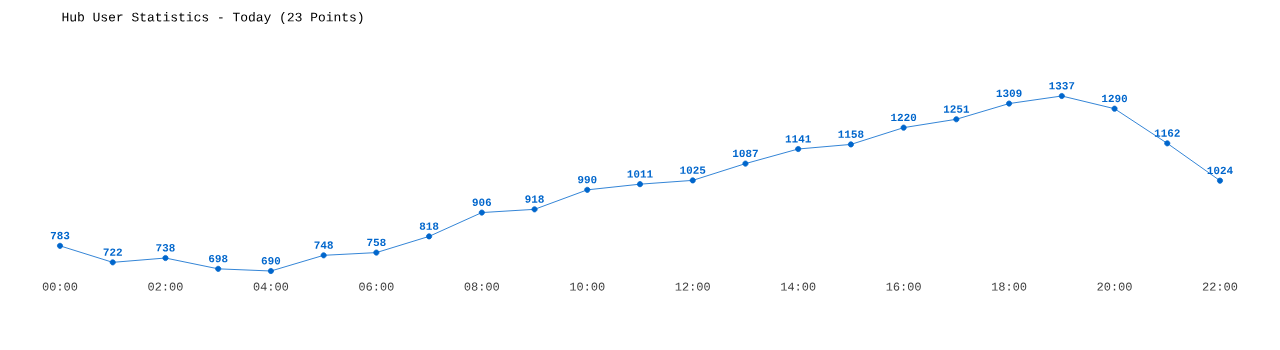  What do you see at coordinates (851, 134) in the screenshot?
I see `data-label: 1158` at bounding box center [851, 134].